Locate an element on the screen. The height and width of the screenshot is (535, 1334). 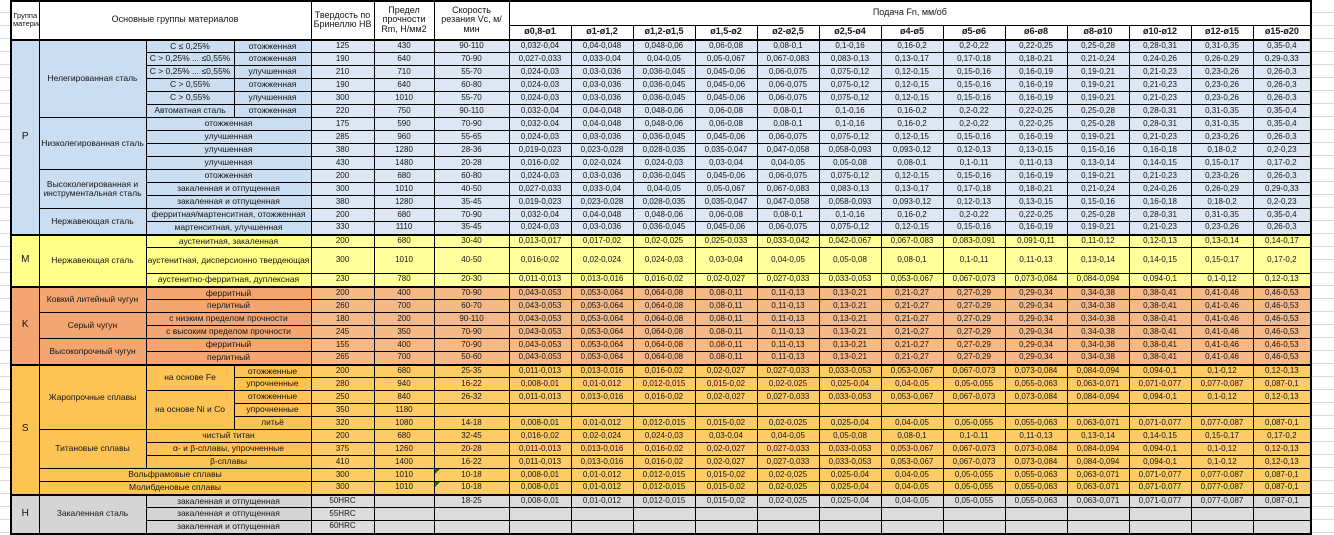
strength-cell is located at coordinates (404, 500).